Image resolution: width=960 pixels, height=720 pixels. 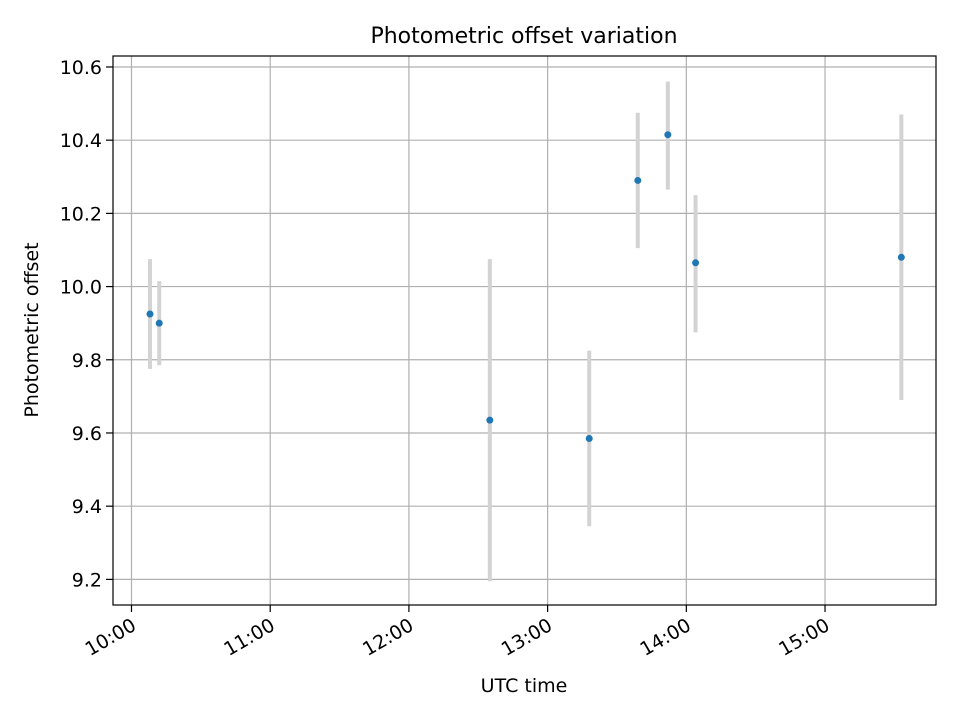 What do you see at coordinates (804, 637) in the screenshot?
I see `x-tick-label: 15:00` at bounding box center [804, 637].